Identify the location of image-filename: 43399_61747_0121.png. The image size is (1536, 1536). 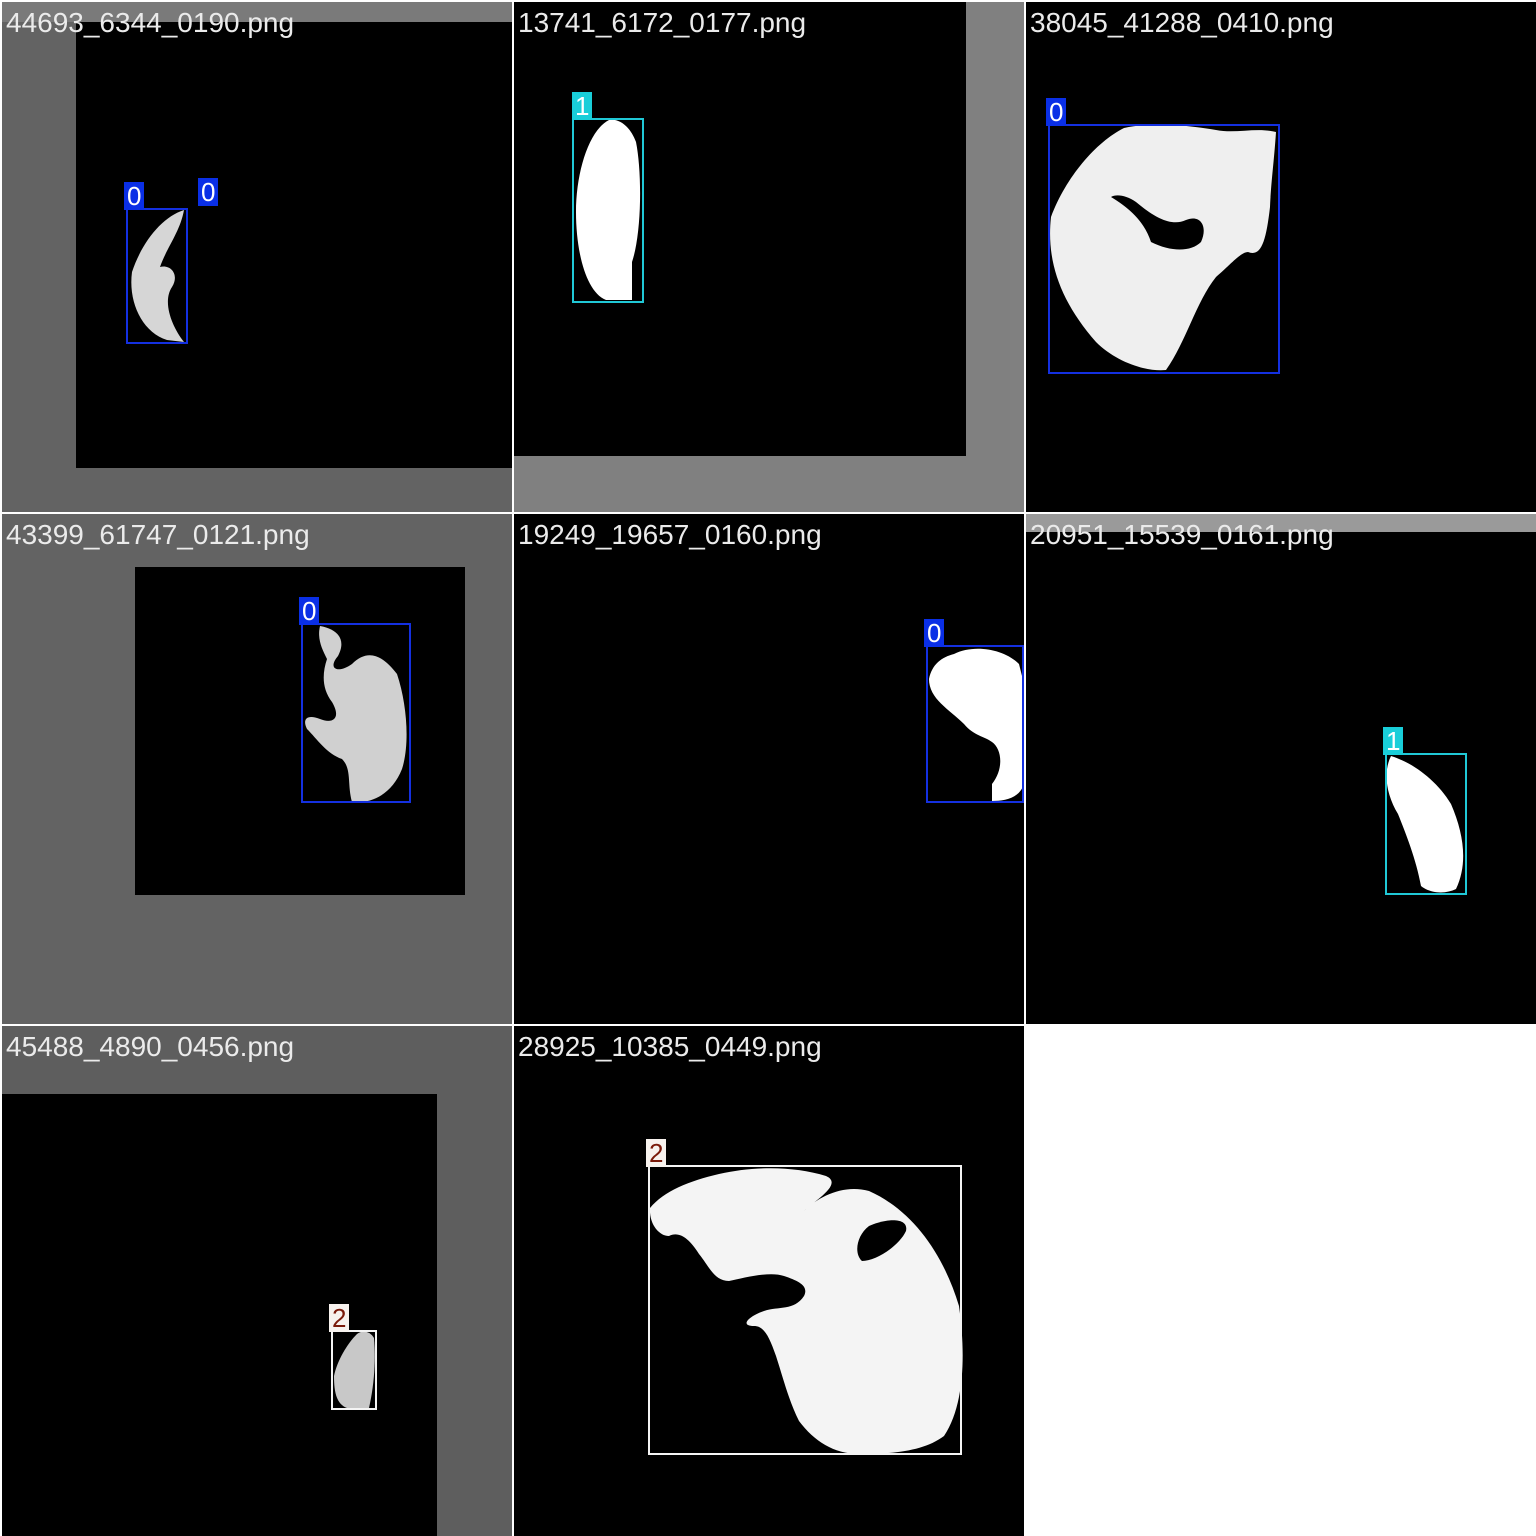
(158, 534).